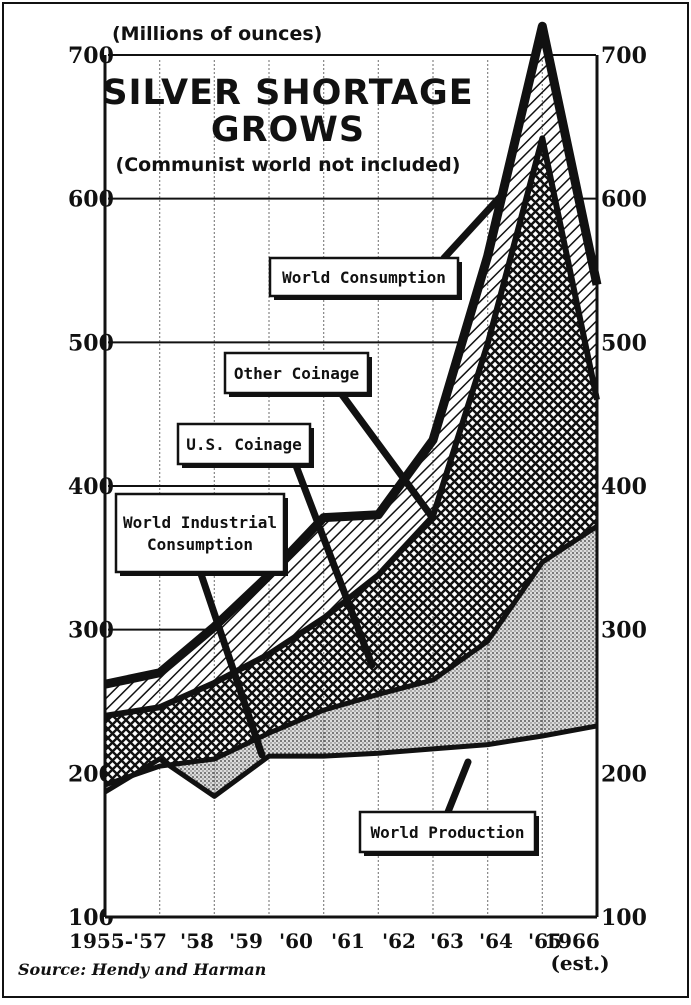 This screenshot has height=1005, width=691. Describe the element at coordinates (91, 56) in the screenshot. I see `y-tick-left-700: 700` at that location.